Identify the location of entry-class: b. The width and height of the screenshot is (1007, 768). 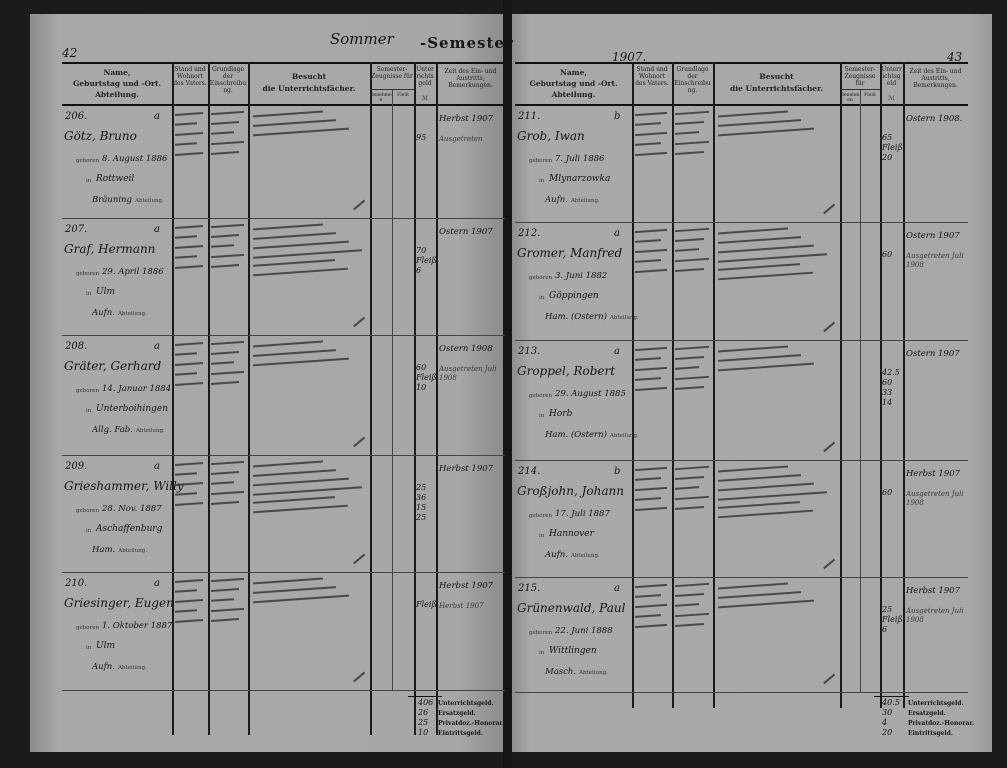
(617, 471).